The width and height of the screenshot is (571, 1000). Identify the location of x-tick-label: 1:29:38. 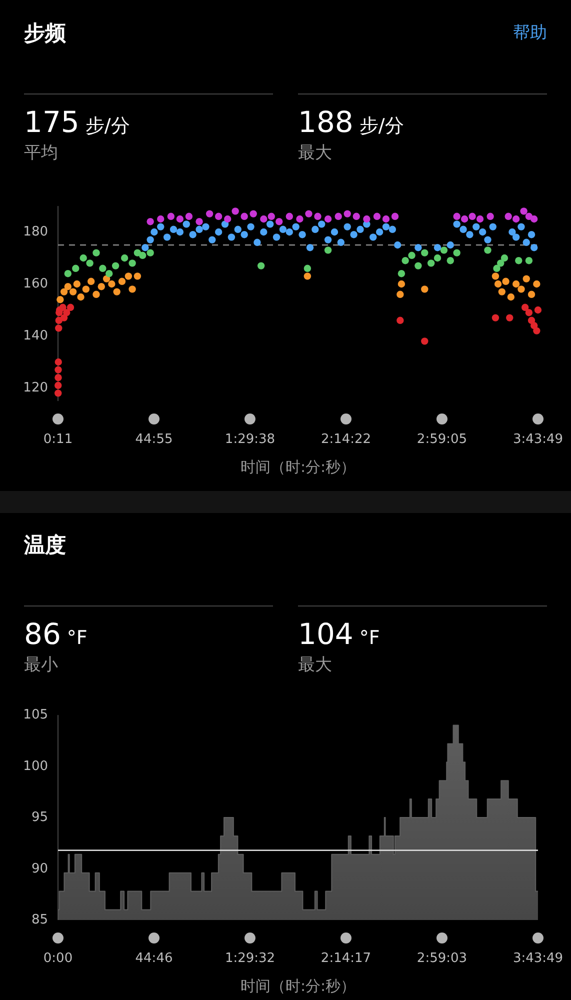
(250, 439).